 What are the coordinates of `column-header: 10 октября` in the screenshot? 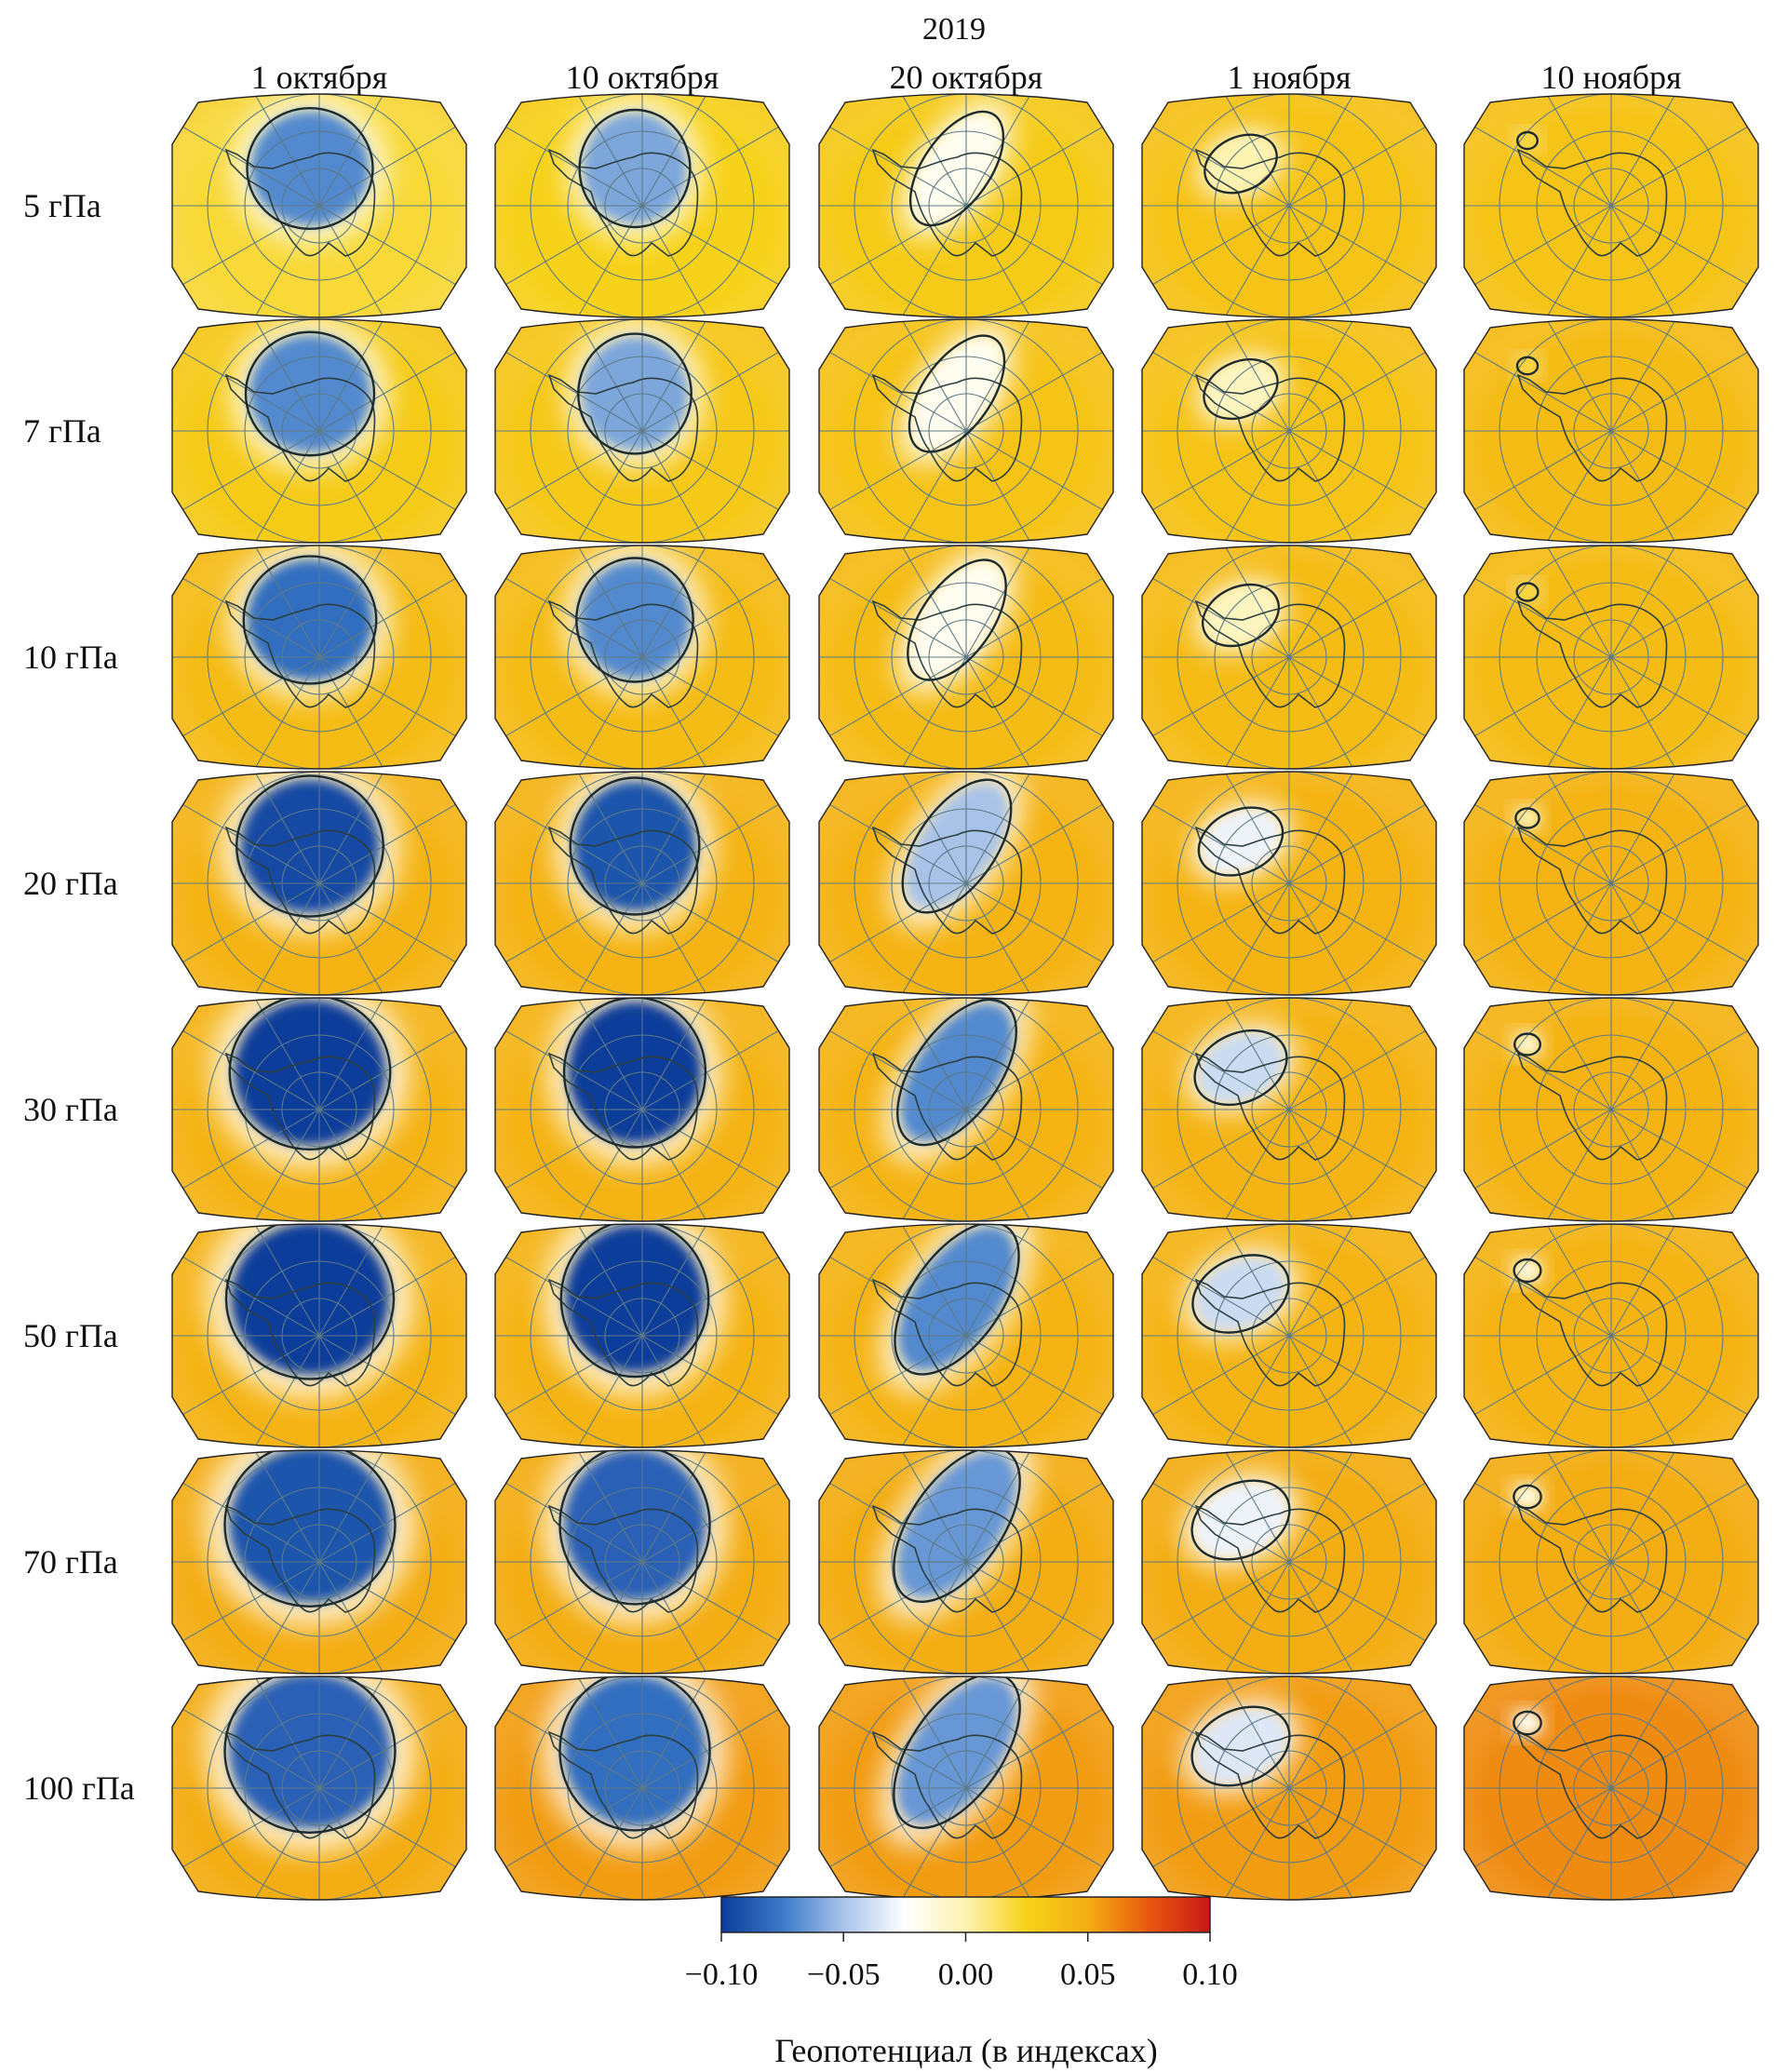 It's located at (642, 77).